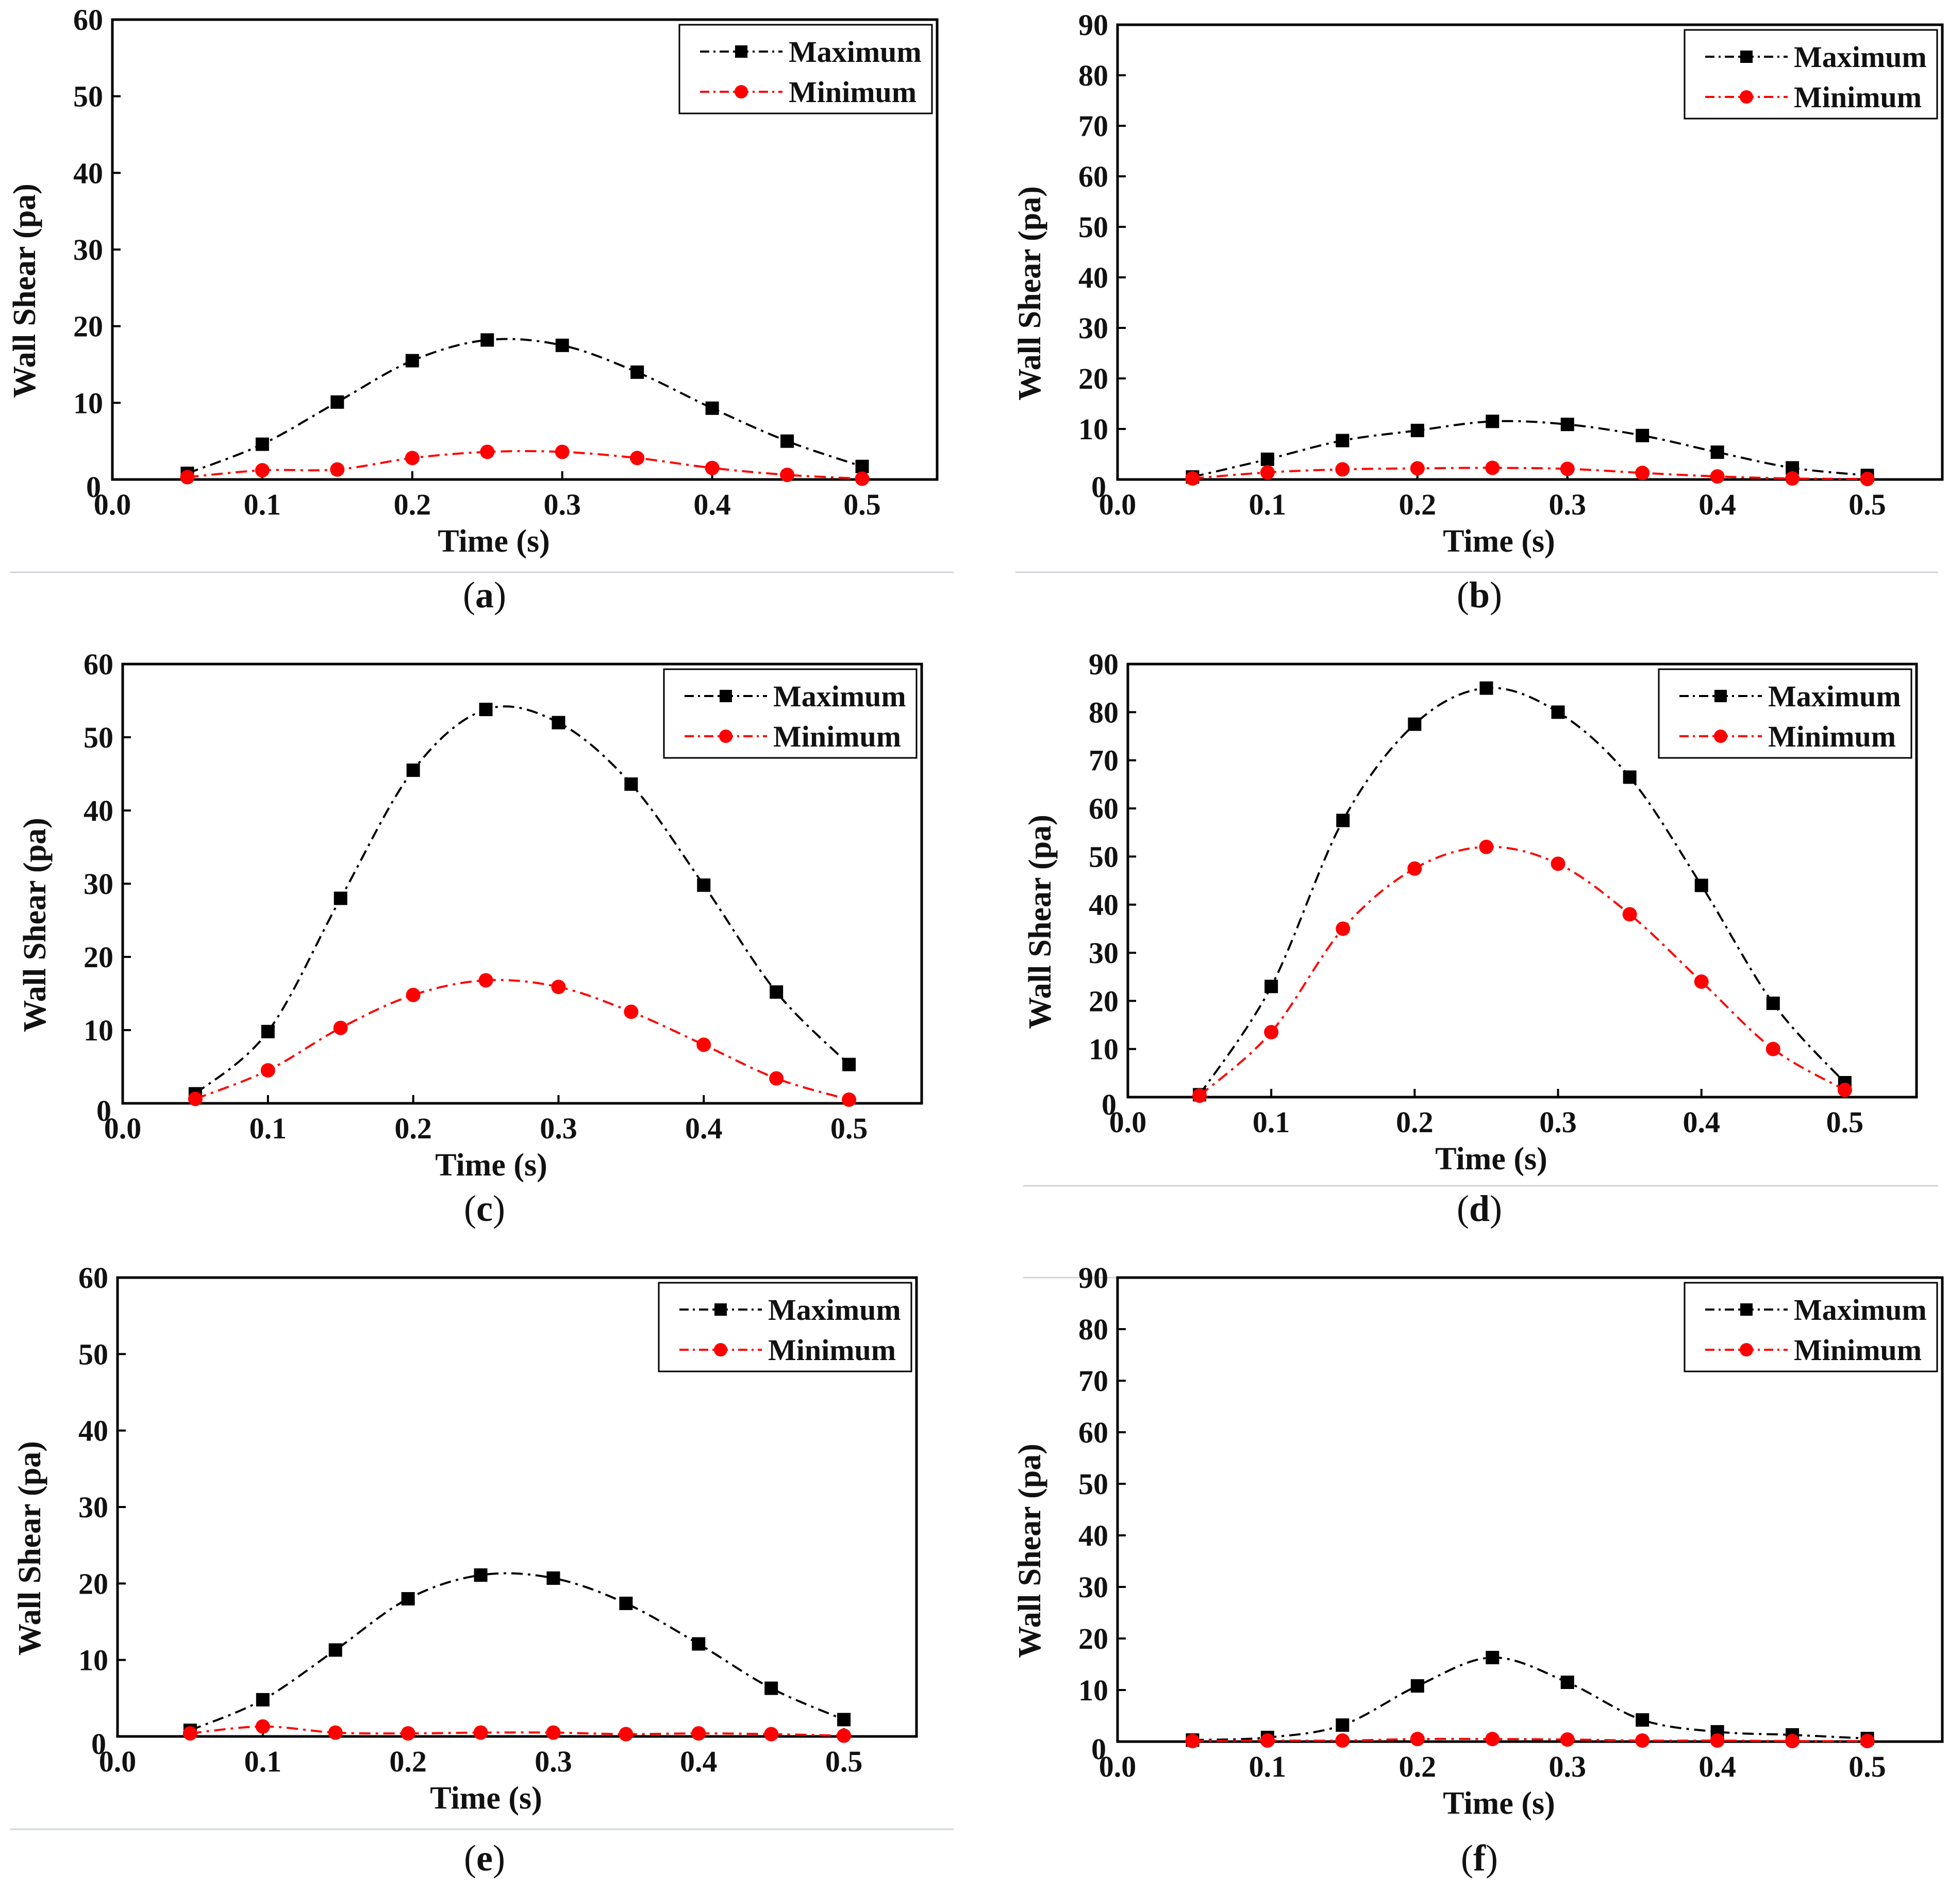  I want to click on origin-label: 0, so click(1109, 1104).